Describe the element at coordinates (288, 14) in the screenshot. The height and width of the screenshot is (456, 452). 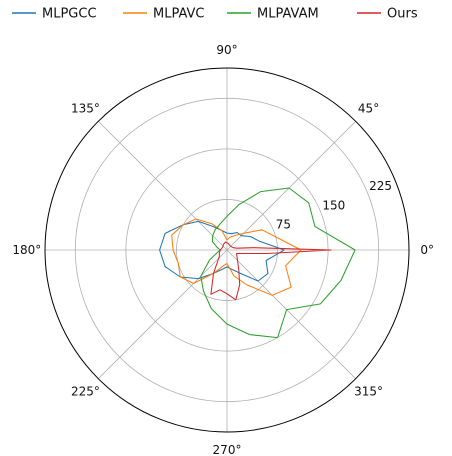
I see `legend-label-mlpavam: MLPAVAM` at that location.